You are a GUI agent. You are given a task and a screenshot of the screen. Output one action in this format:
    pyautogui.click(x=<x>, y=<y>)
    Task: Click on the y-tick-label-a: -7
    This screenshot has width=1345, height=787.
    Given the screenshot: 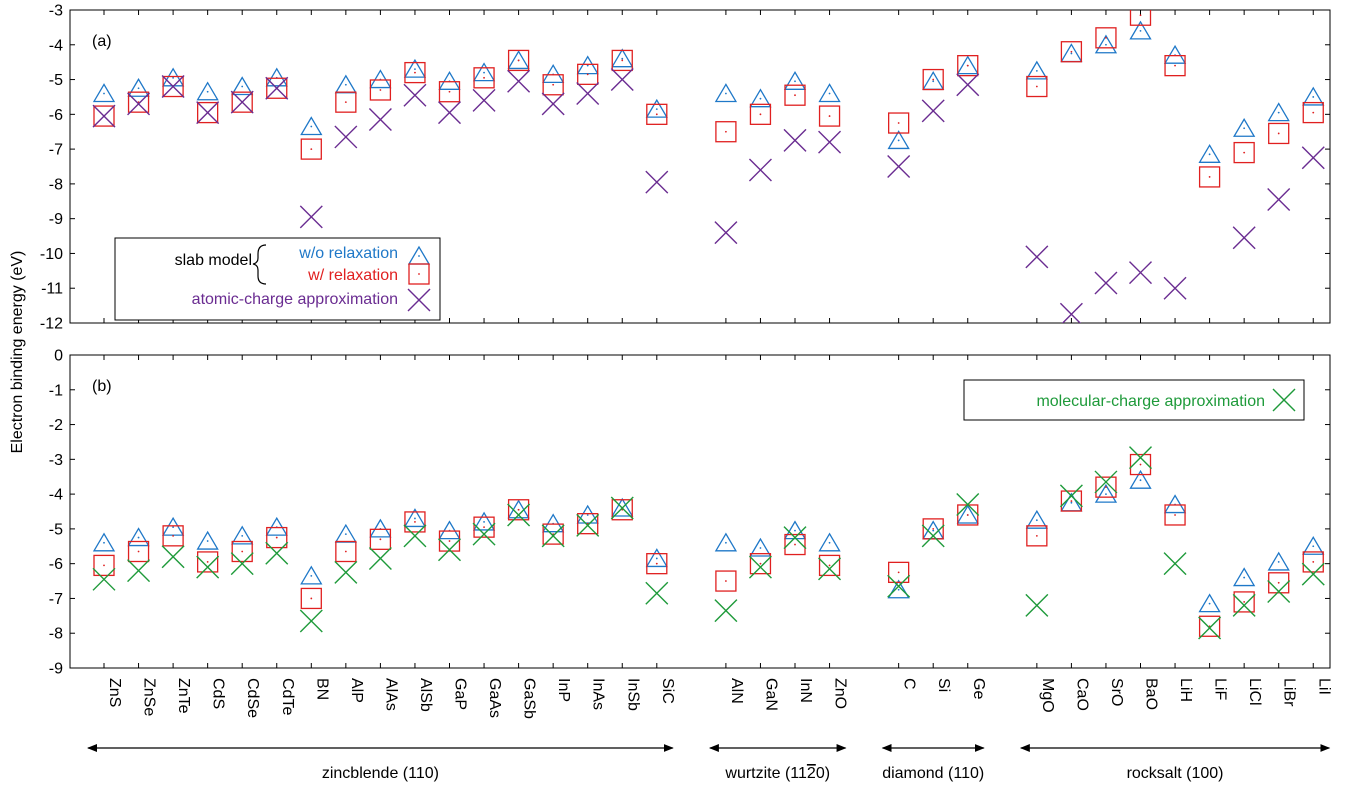 What is the action you would take?
    pyautogui.click(x=56, y=150)
    